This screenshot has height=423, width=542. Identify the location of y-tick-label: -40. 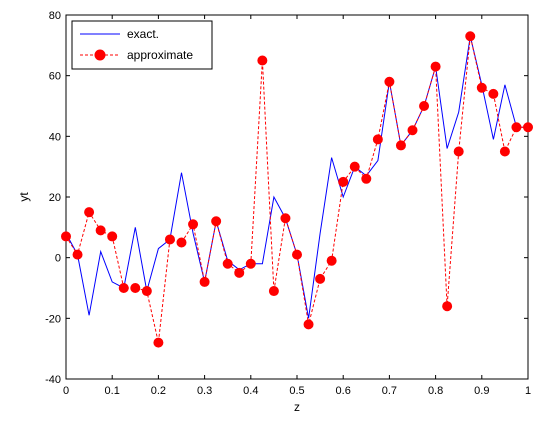
(53, 380).